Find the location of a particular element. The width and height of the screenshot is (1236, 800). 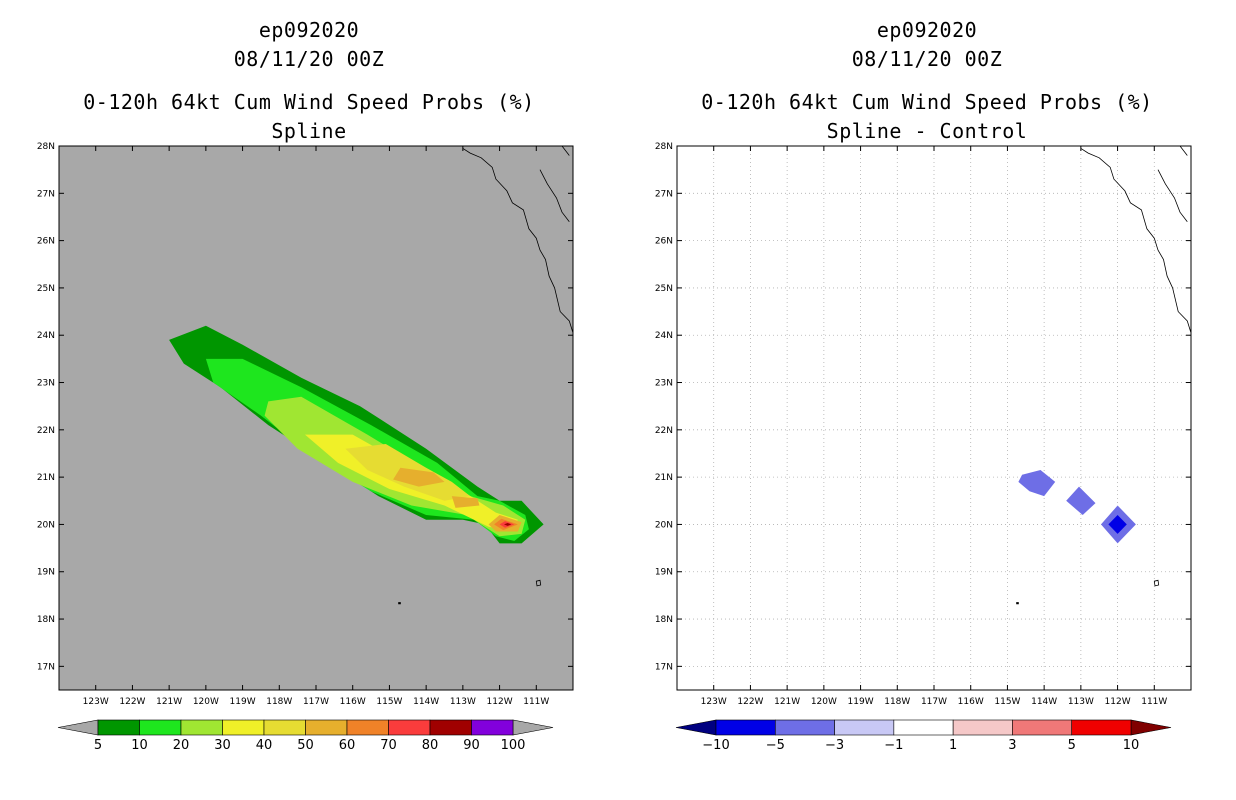

x-tick-label: 121W is located at coordinates (169, 702).